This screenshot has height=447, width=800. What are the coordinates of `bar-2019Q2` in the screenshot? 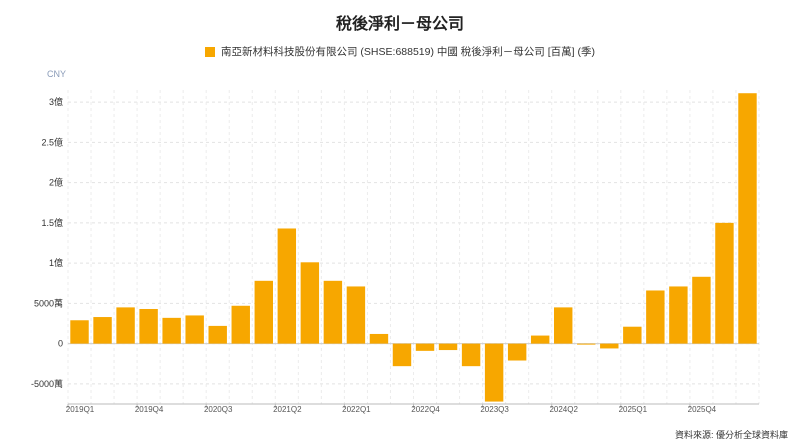 It's located at (102, 330).